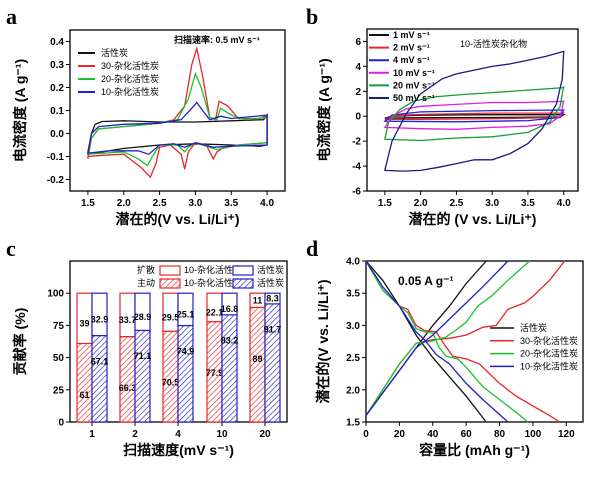  I want to click on y-tick-label: 75, so click(59, 326).